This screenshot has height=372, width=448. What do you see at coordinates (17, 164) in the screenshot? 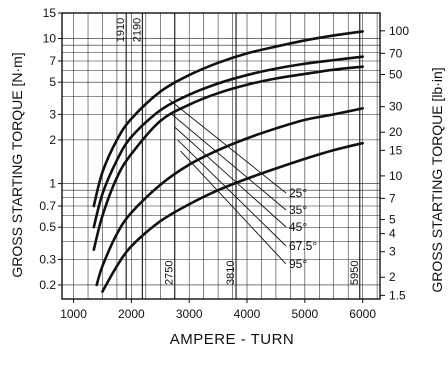
I see `y-axis-label-left: GROSS STARTING TORQUE [N·m]` at bounding box center [17, 164].